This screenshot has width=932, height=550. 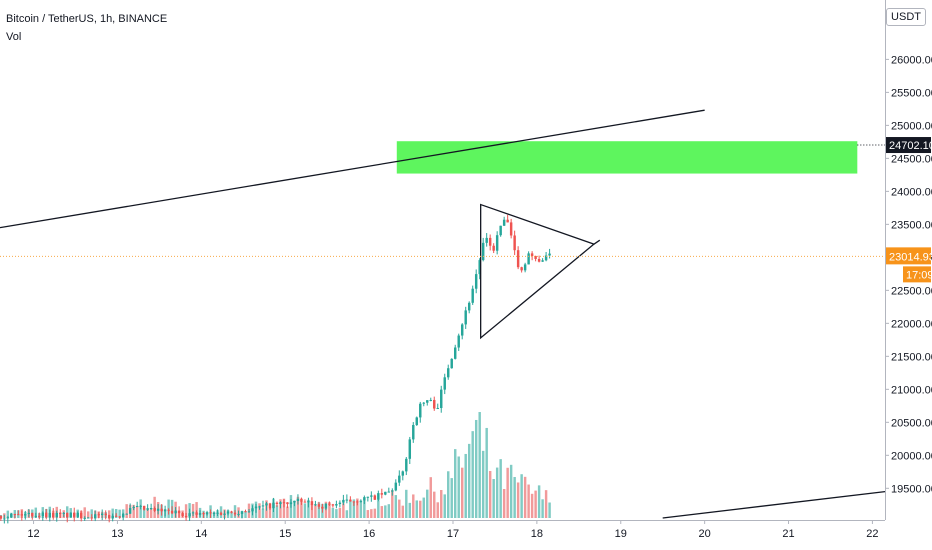 What do you see at coordinates (87, 19) in the screenshot?
I see `chart-title: Bitcoin / TetherUS, 1h, BINANCE` at bounding box center [87, 19].